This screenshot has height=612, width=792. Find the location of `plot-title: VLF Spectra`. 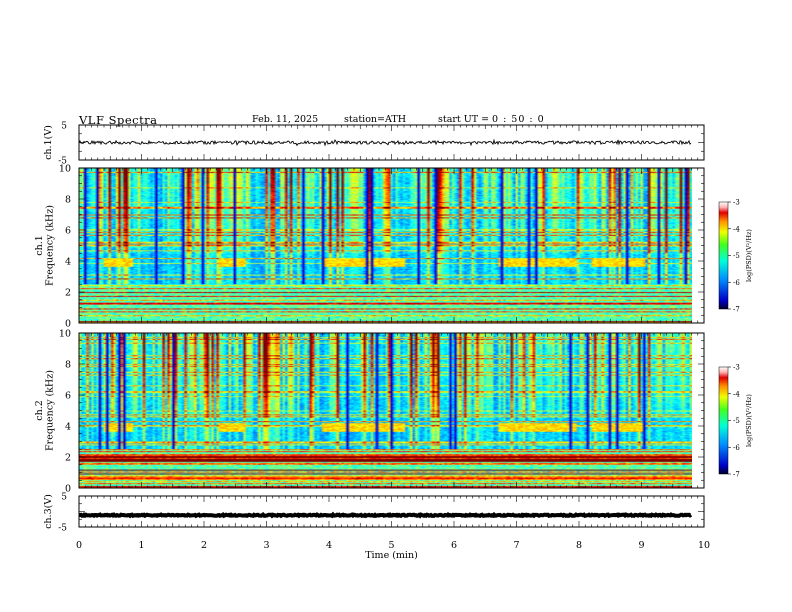

plot-title: VLF Spectra is located at coordinates (118, 120).